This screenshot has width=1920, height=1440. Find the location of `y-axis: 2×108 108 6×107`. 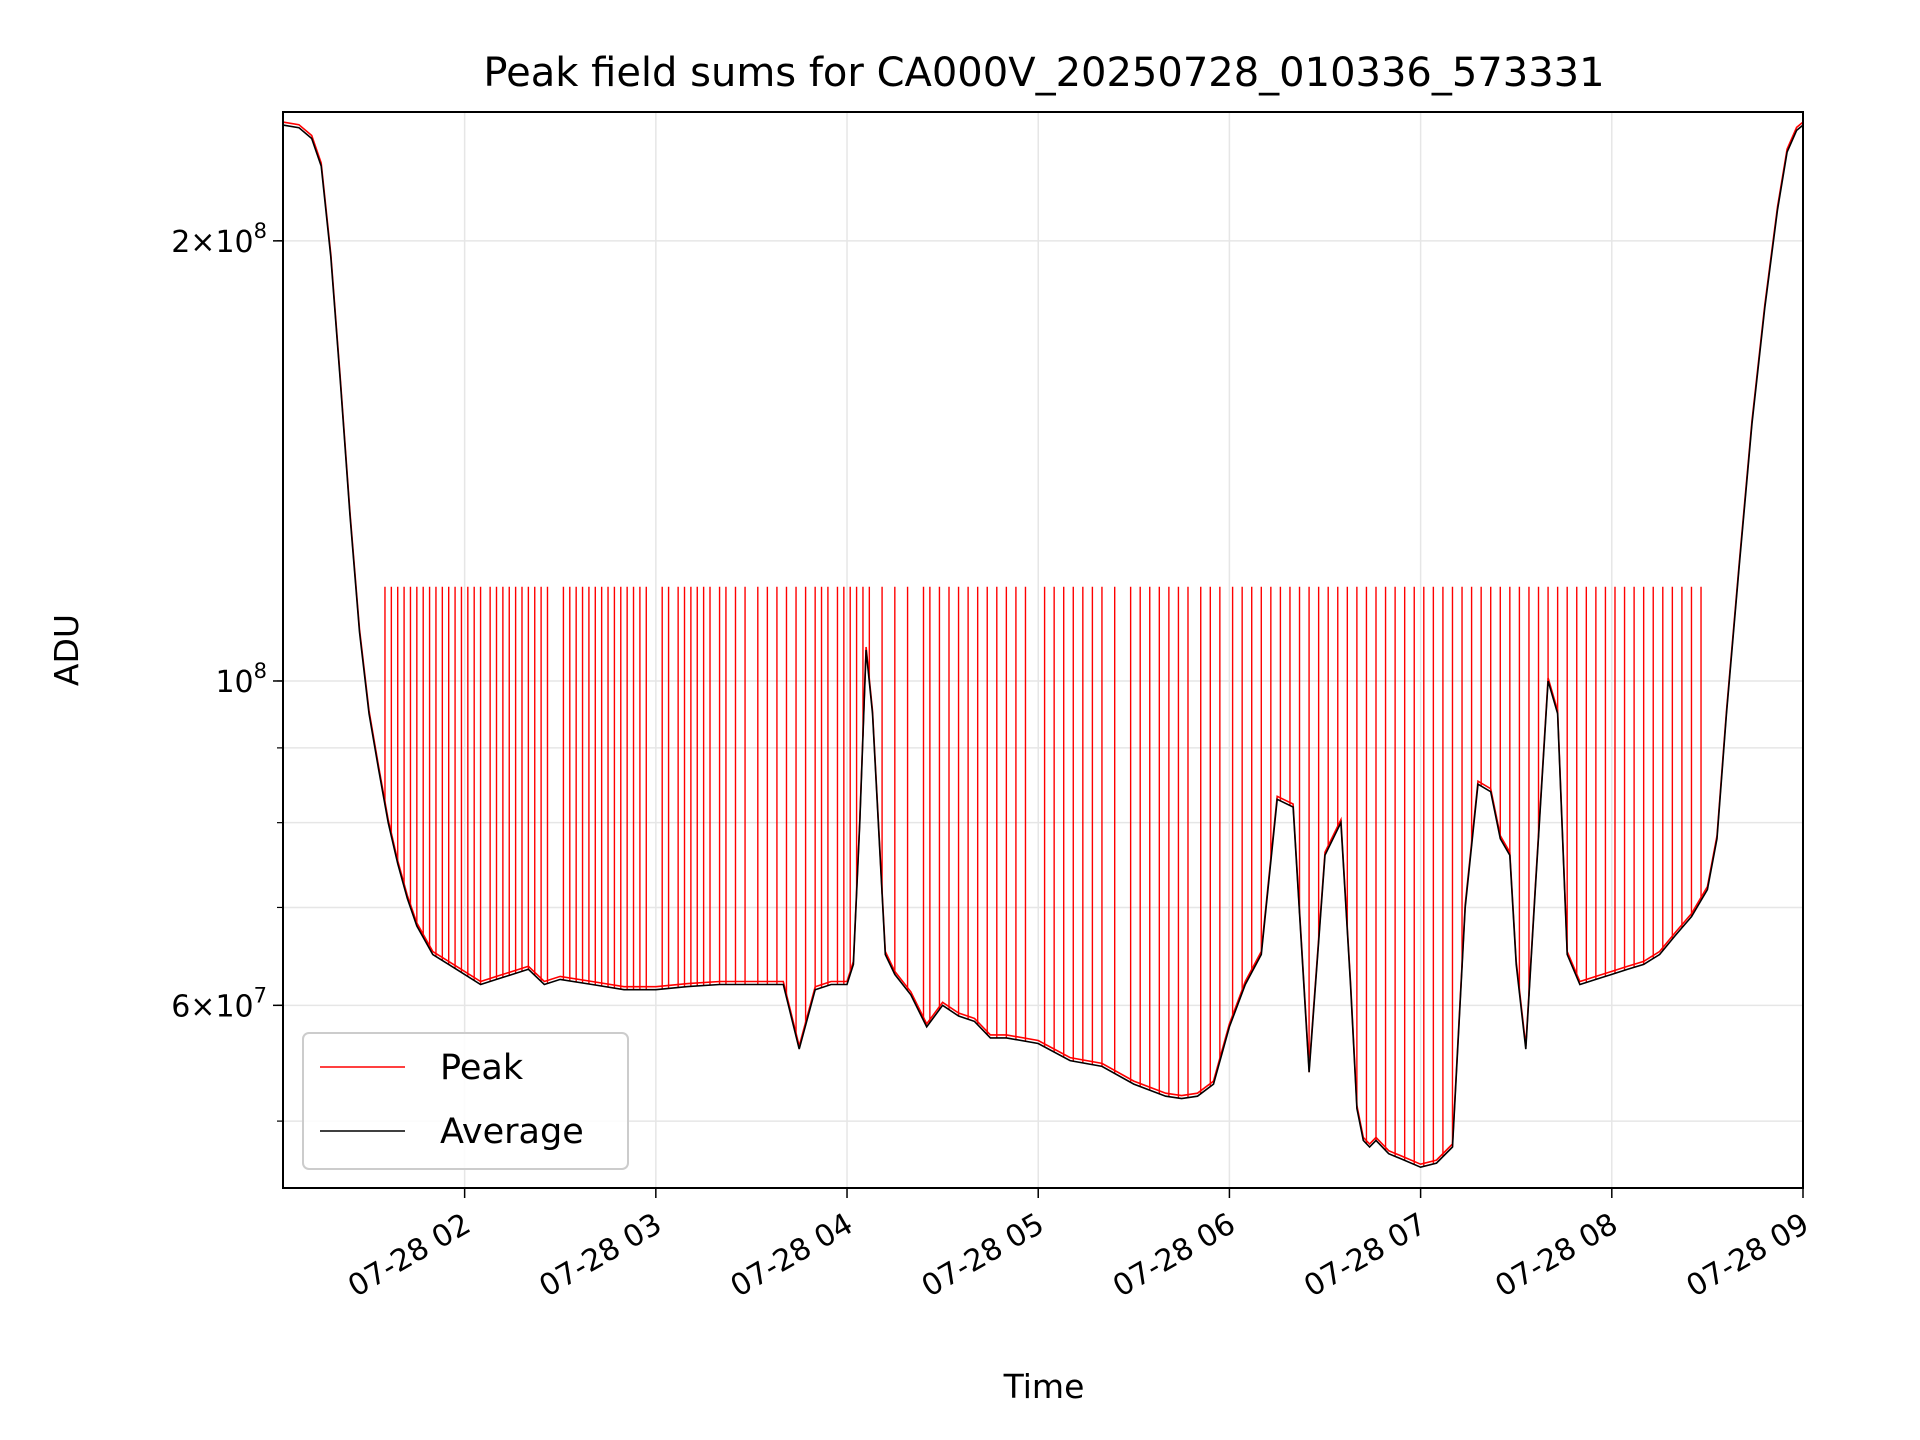

y-axis: 2×108 108 6×107 is located at coordinates (227, 670).